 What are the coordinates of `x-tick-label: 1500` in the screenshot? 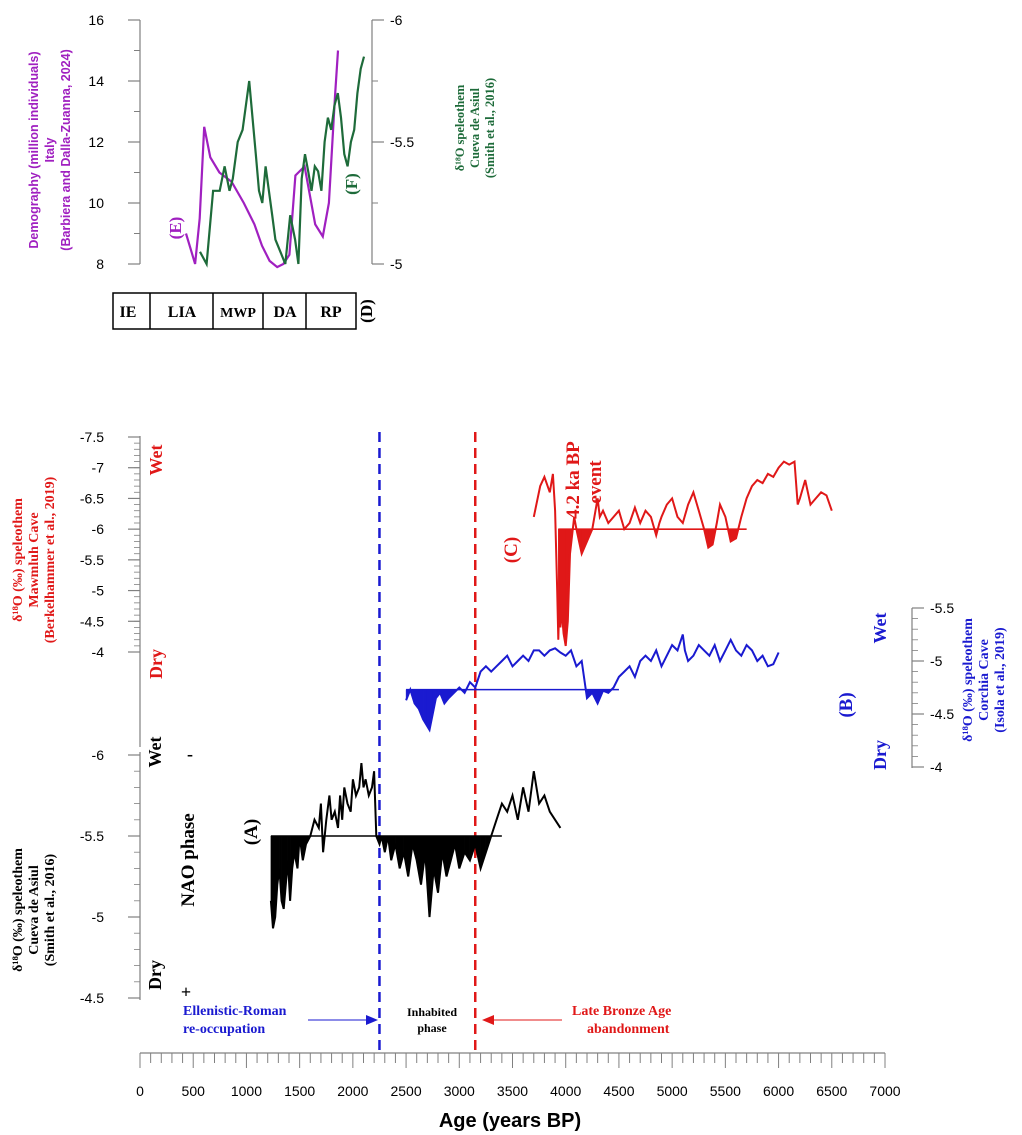 It's located at (299, 1091).